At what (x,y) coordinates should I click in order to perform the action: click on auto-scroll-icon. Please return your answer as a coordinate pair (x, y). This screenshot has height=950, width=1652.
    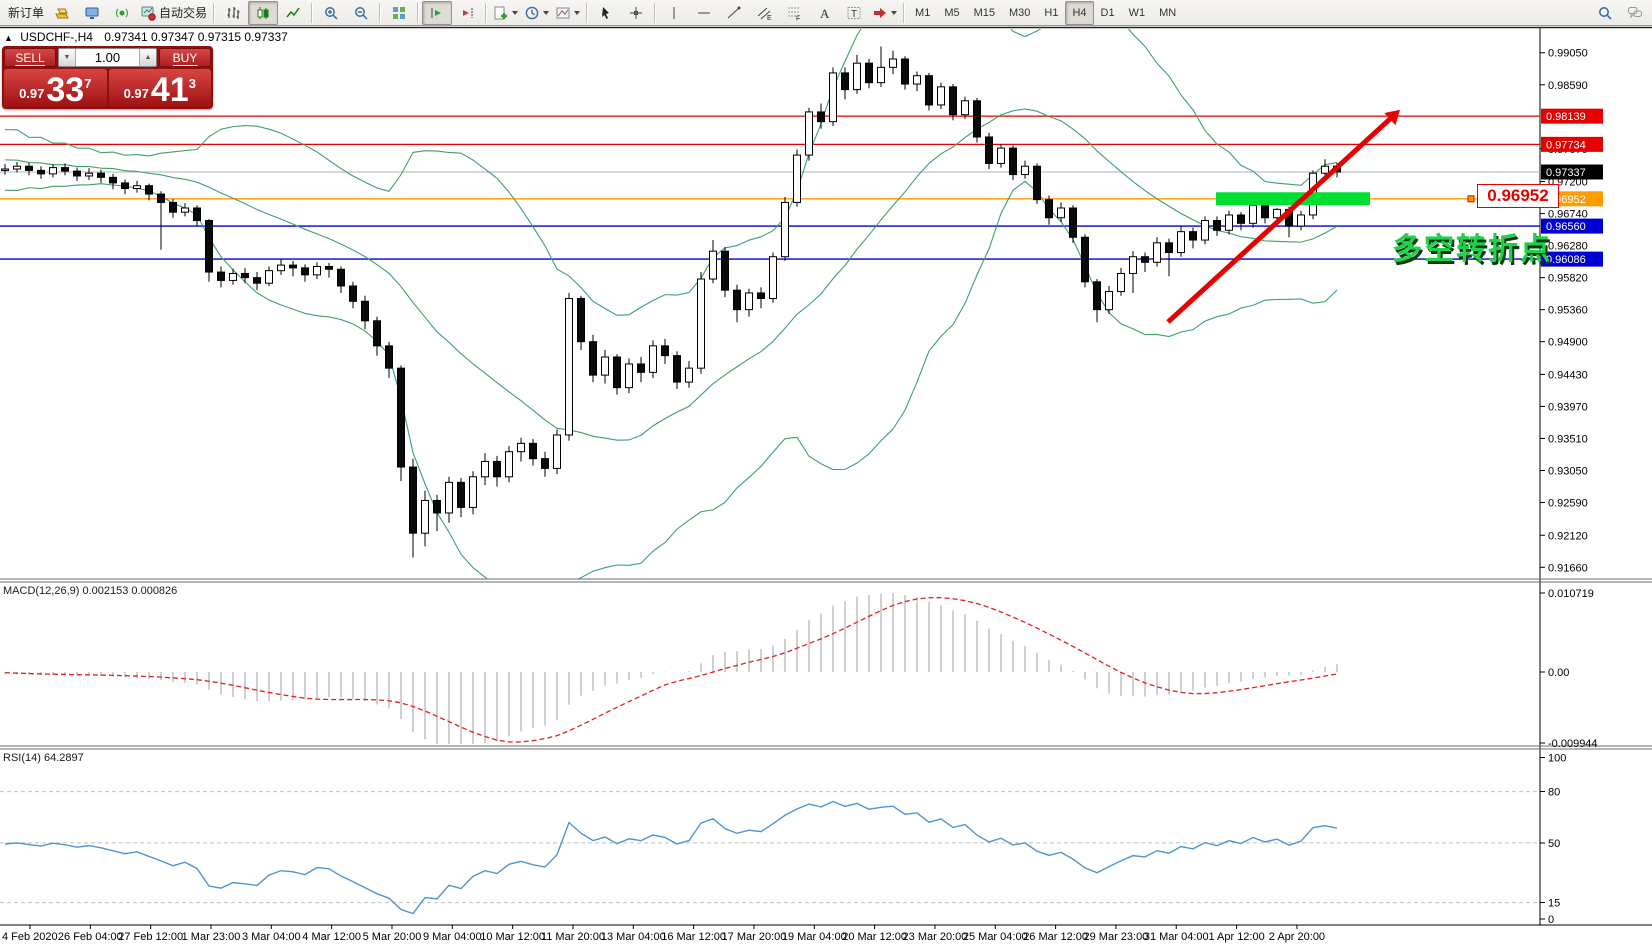
    Looking at the image, I should click on (436, 12).